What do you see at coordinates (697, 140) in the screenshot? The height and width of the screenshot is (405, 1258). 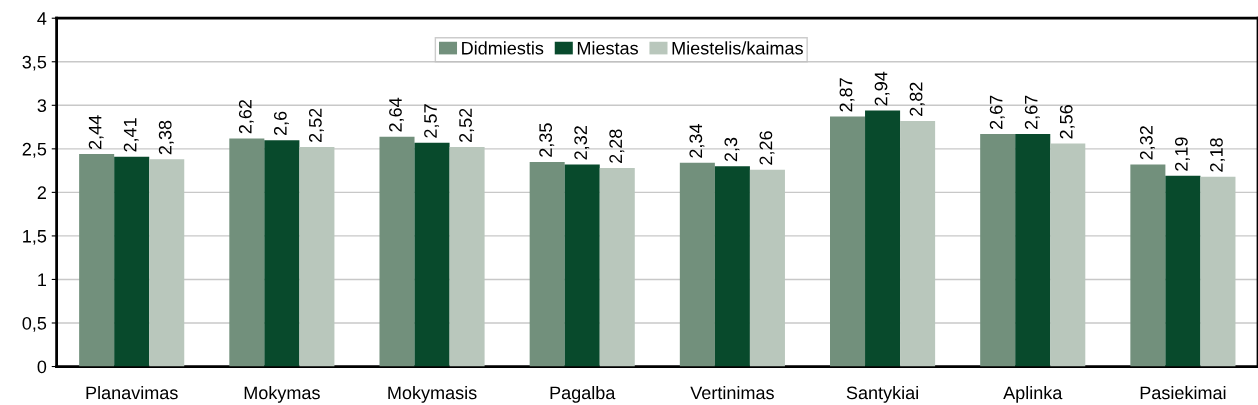 I see `data-label: 2,34` at bounding box center [697, 140].